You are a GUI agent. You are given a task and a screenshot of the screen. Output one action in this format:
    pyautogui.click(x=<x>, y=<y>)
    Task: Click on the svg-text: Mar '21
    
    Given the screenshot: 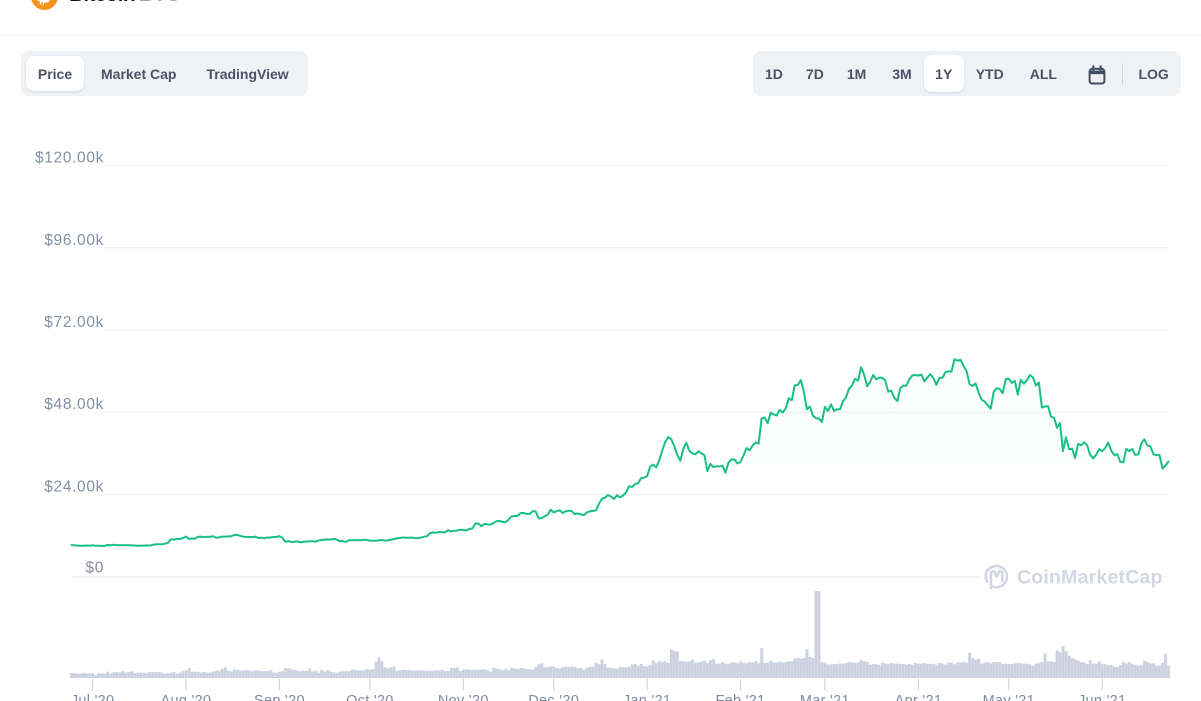 What is the action you would take?
    pyautogui.click(x=825, y=697)
    